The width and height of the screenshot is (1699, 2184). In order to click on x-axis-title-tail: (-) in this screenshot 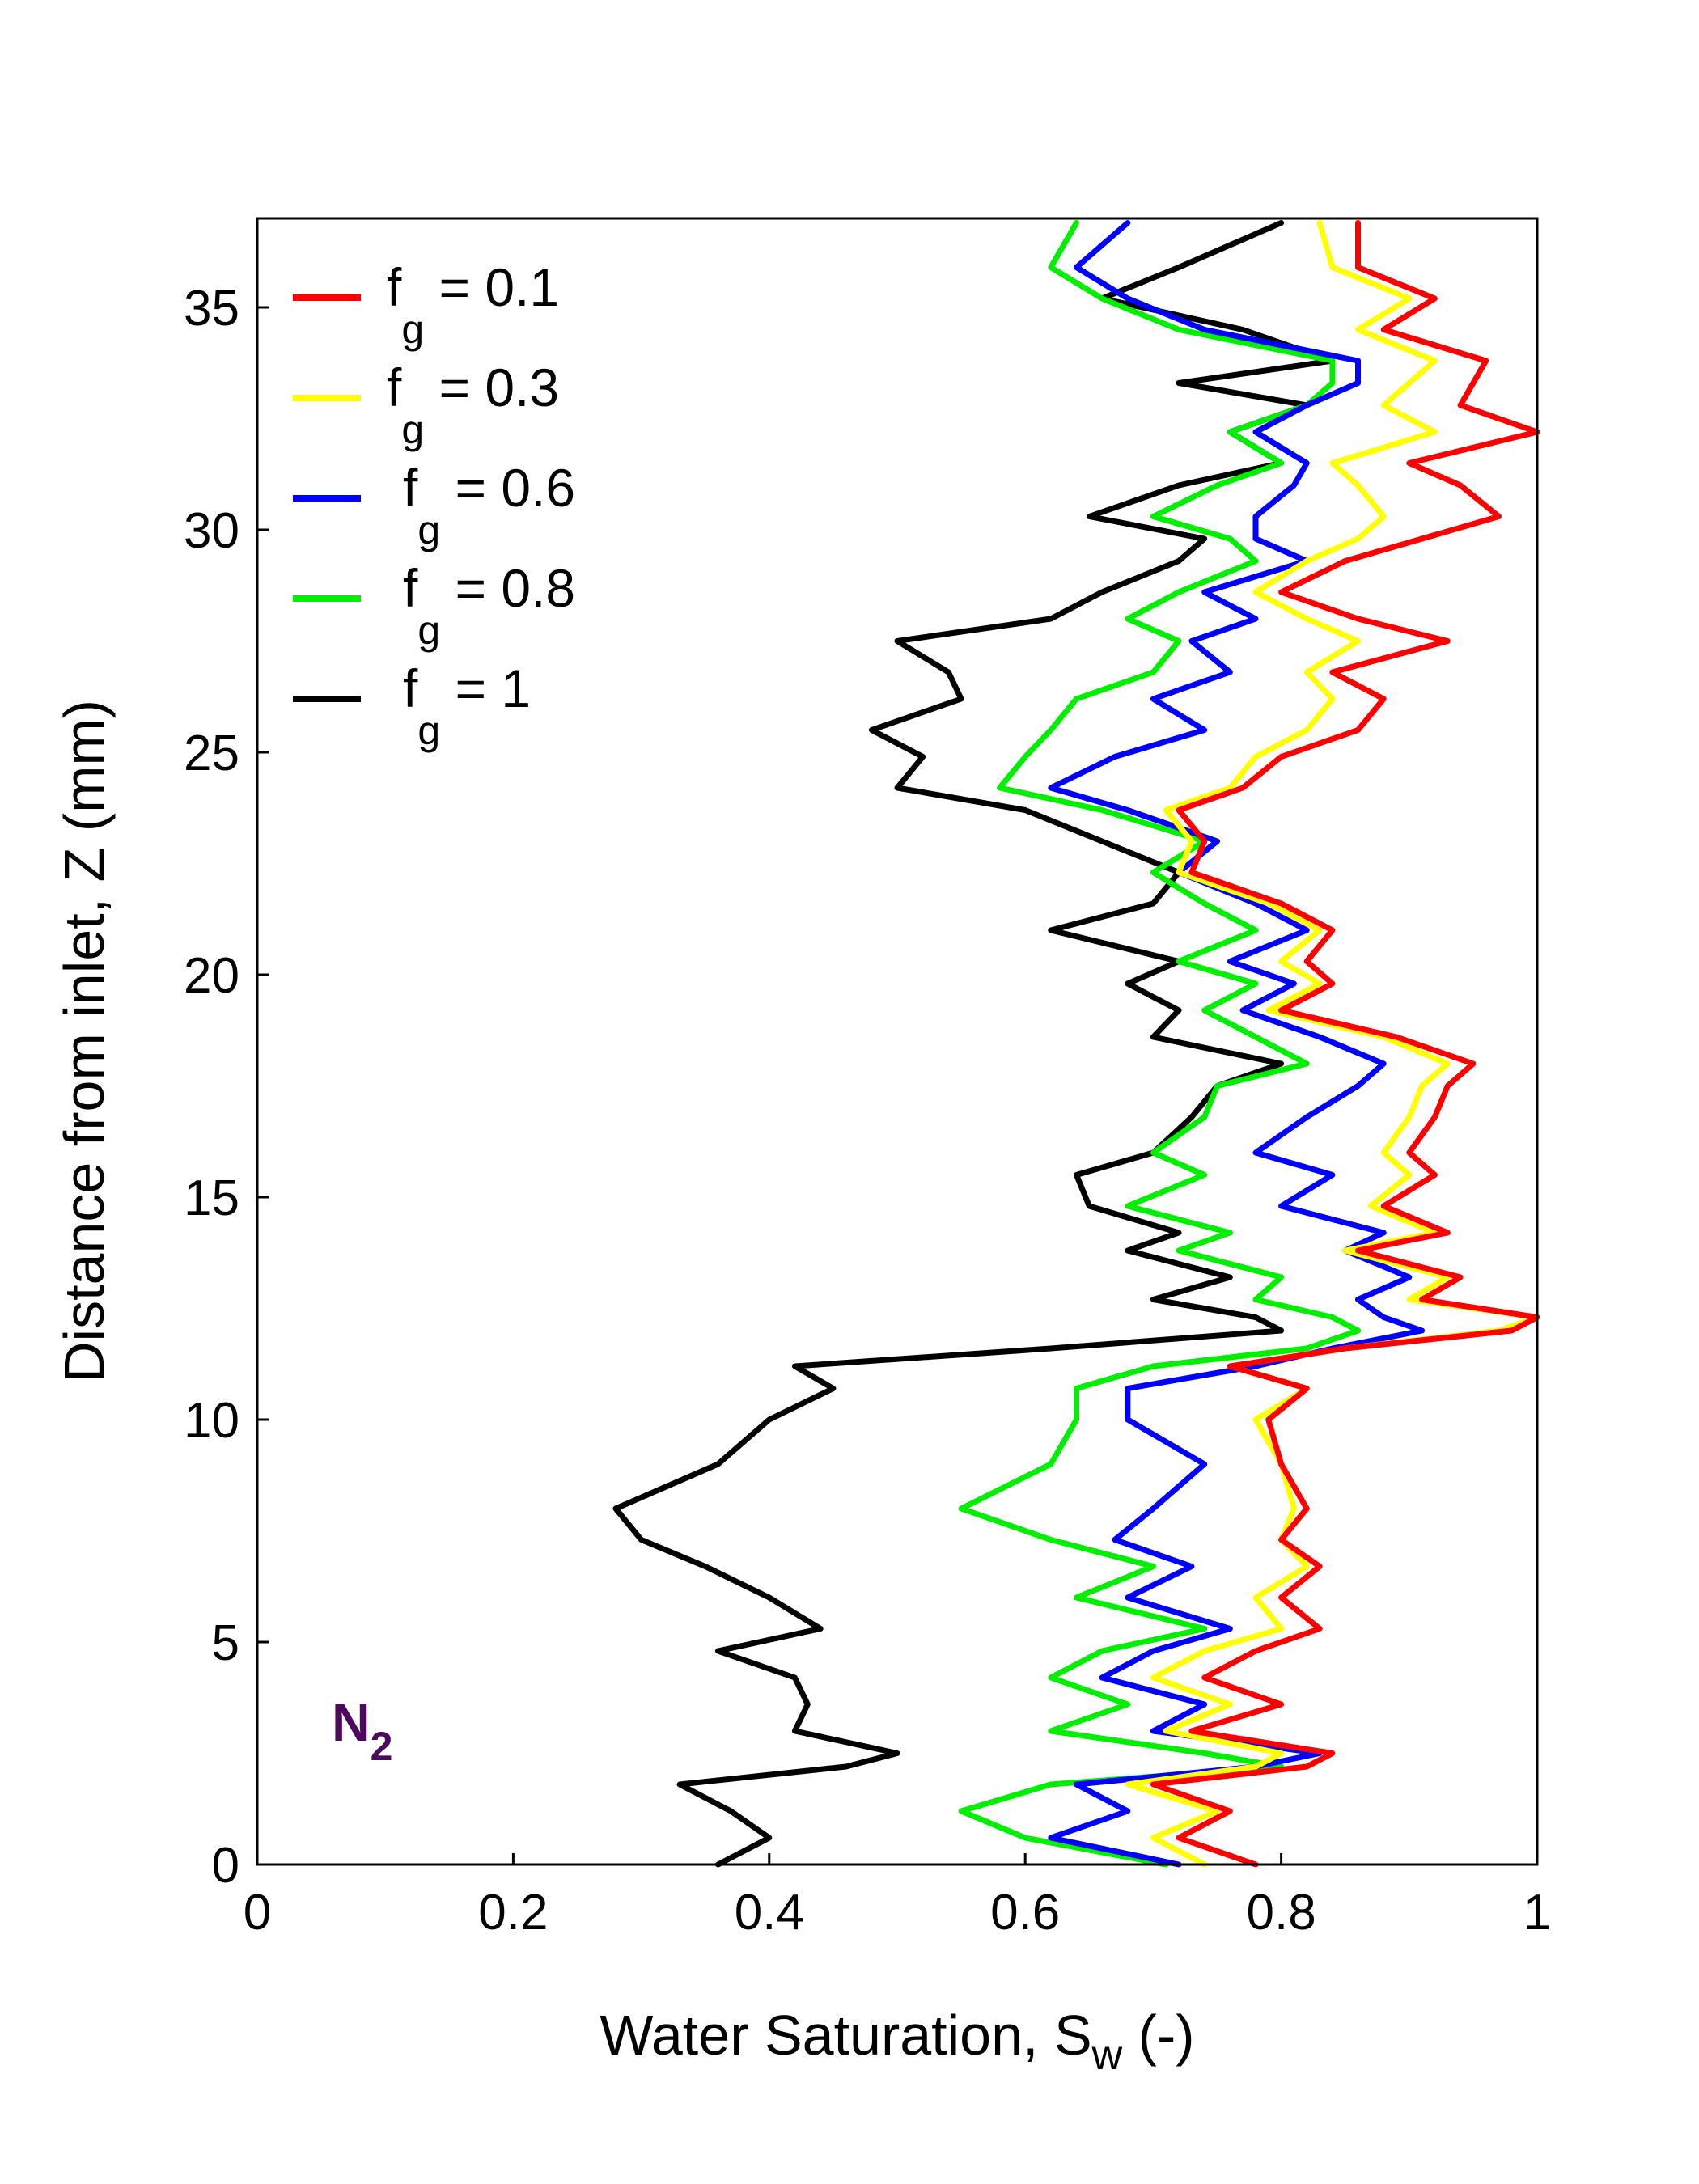, I will do `click(1158, 2035)`.